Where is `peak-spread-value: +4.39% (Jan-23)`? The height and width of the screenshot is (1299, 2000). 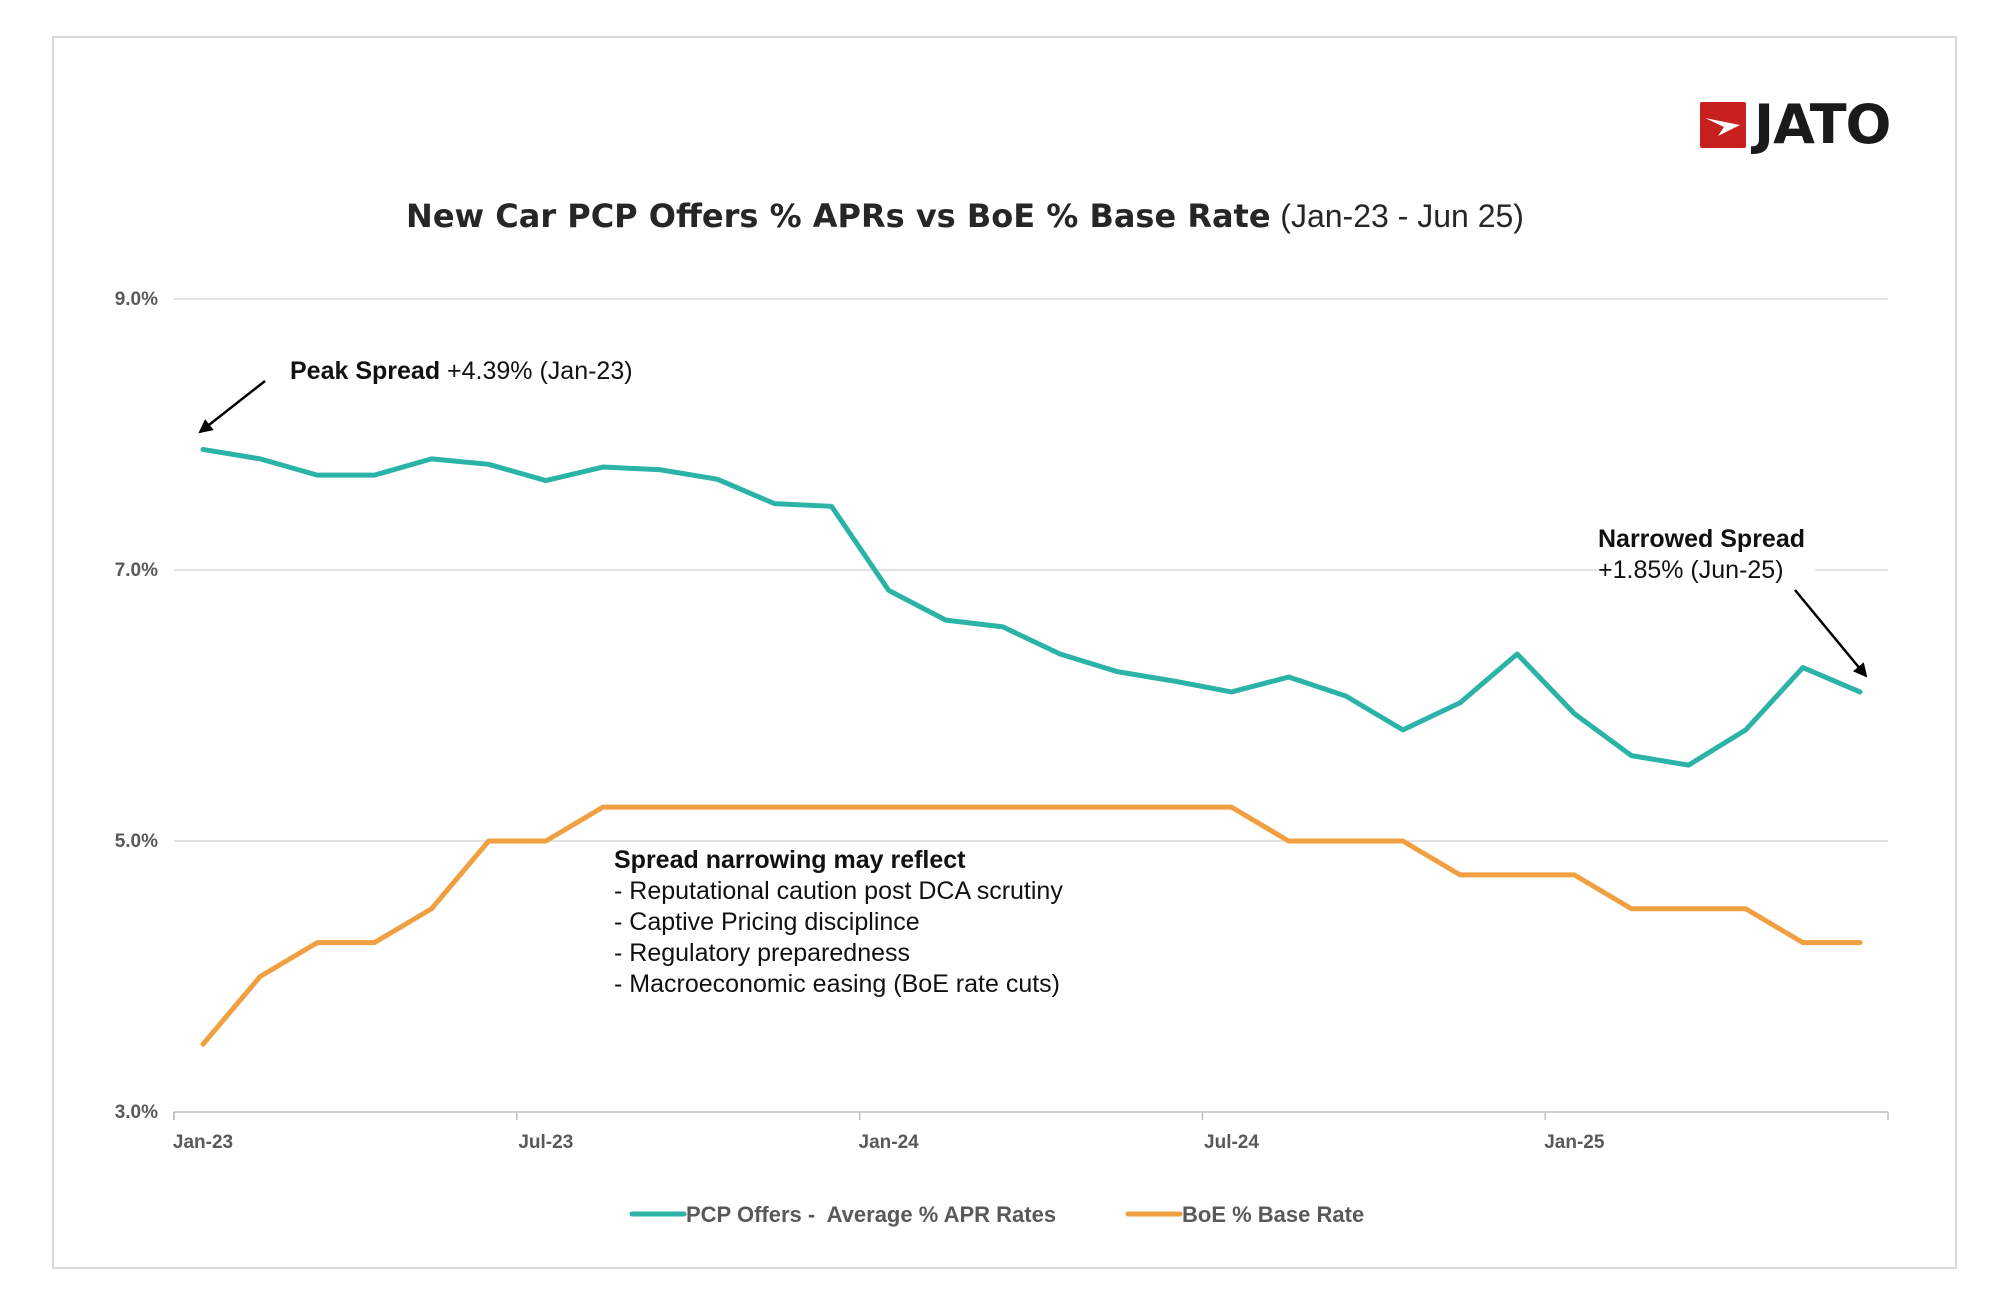
peak-spread-value: +4.39% (Jan-23) is located at coordinates (540, 371).